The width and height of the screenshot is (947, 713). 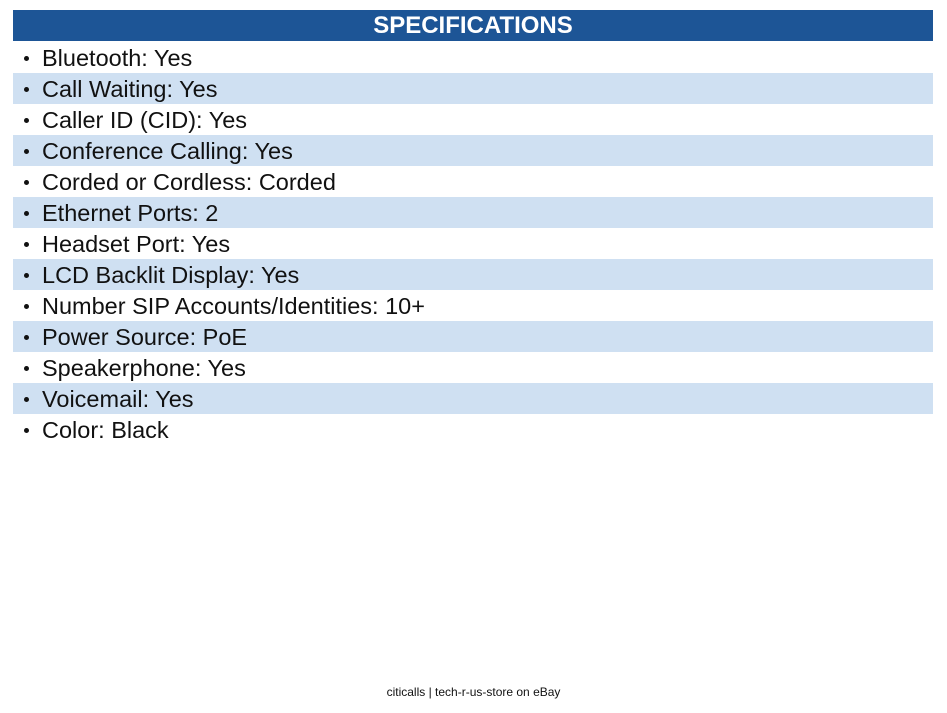 What do you see at coordinates (473, 305) in the screenshot?
I see `spec-row: Number SIP Accounts/Identities: 10+` at bounding box center [473, 305].